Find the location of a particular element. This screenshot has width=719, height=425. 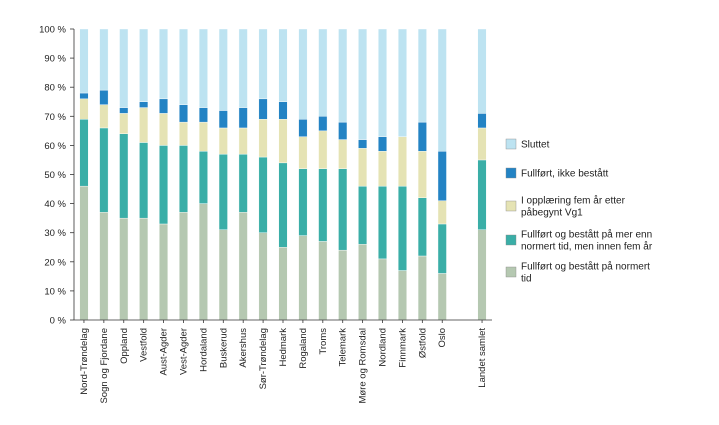

x-tick-label: Oppland is located at coordinates (124, 346).